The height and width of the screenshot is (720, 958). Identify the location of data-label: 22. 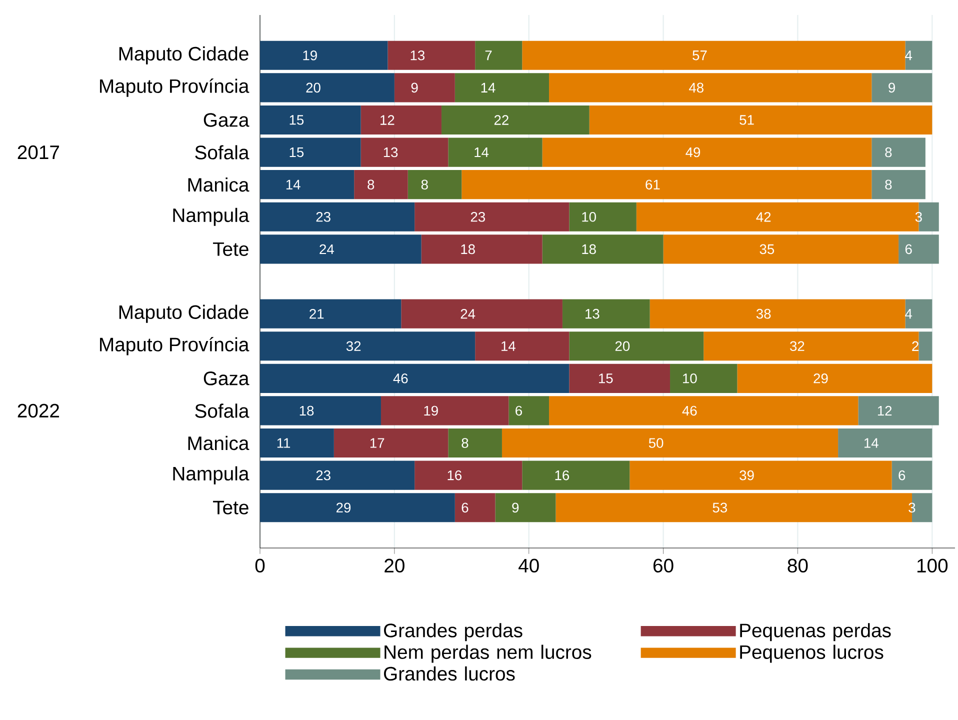
(501, 120).